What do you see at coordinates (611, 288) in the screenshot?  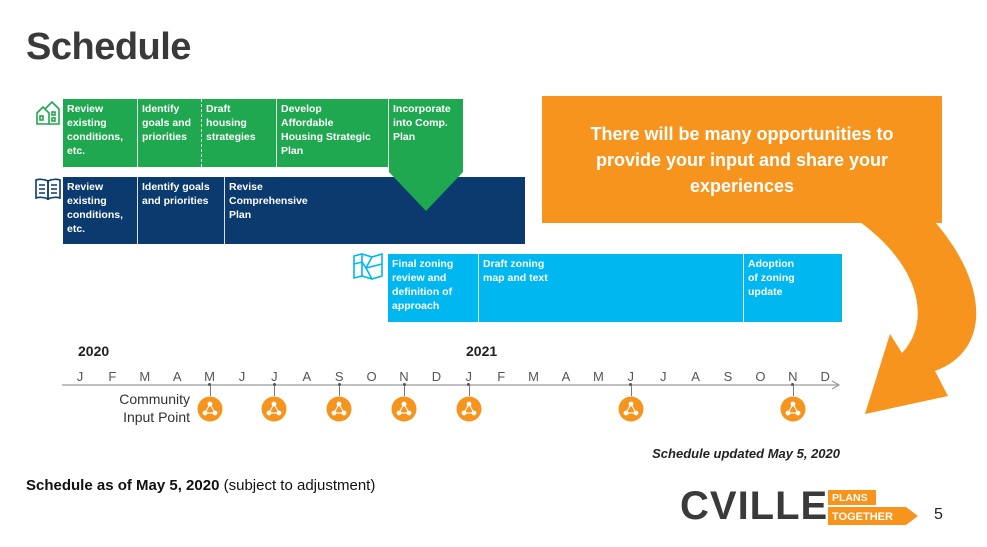 I see `zoning-step-draft: Draft zoning map and text` at bounding box center [611, 288].